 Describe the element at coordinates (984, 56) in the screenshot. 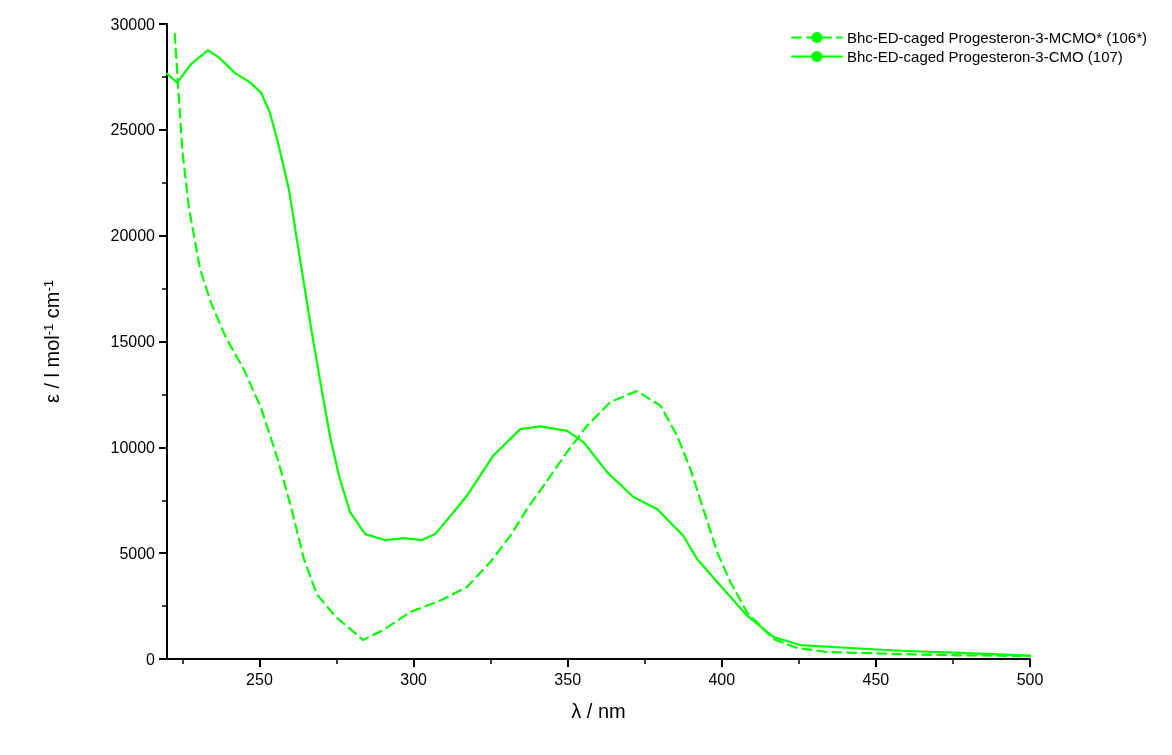

I see `legend-label: Bhc-ED-caged Progesteron-3-CMO (107)` at that location.